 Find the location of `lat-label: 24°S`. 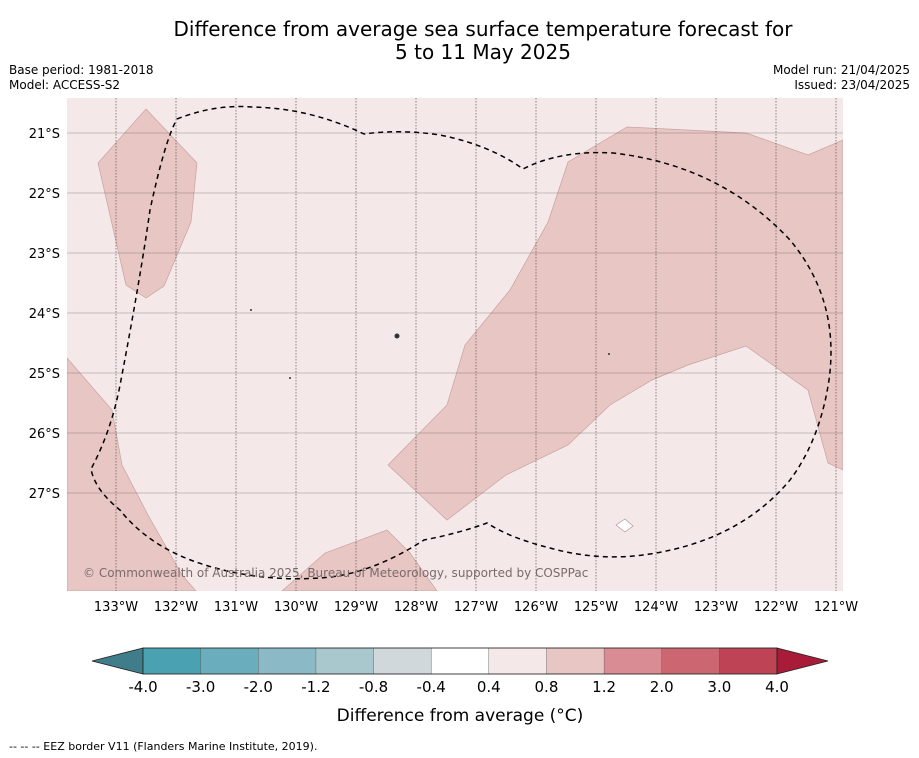

lat-label: 24°S is located at coordinates (44, 314).